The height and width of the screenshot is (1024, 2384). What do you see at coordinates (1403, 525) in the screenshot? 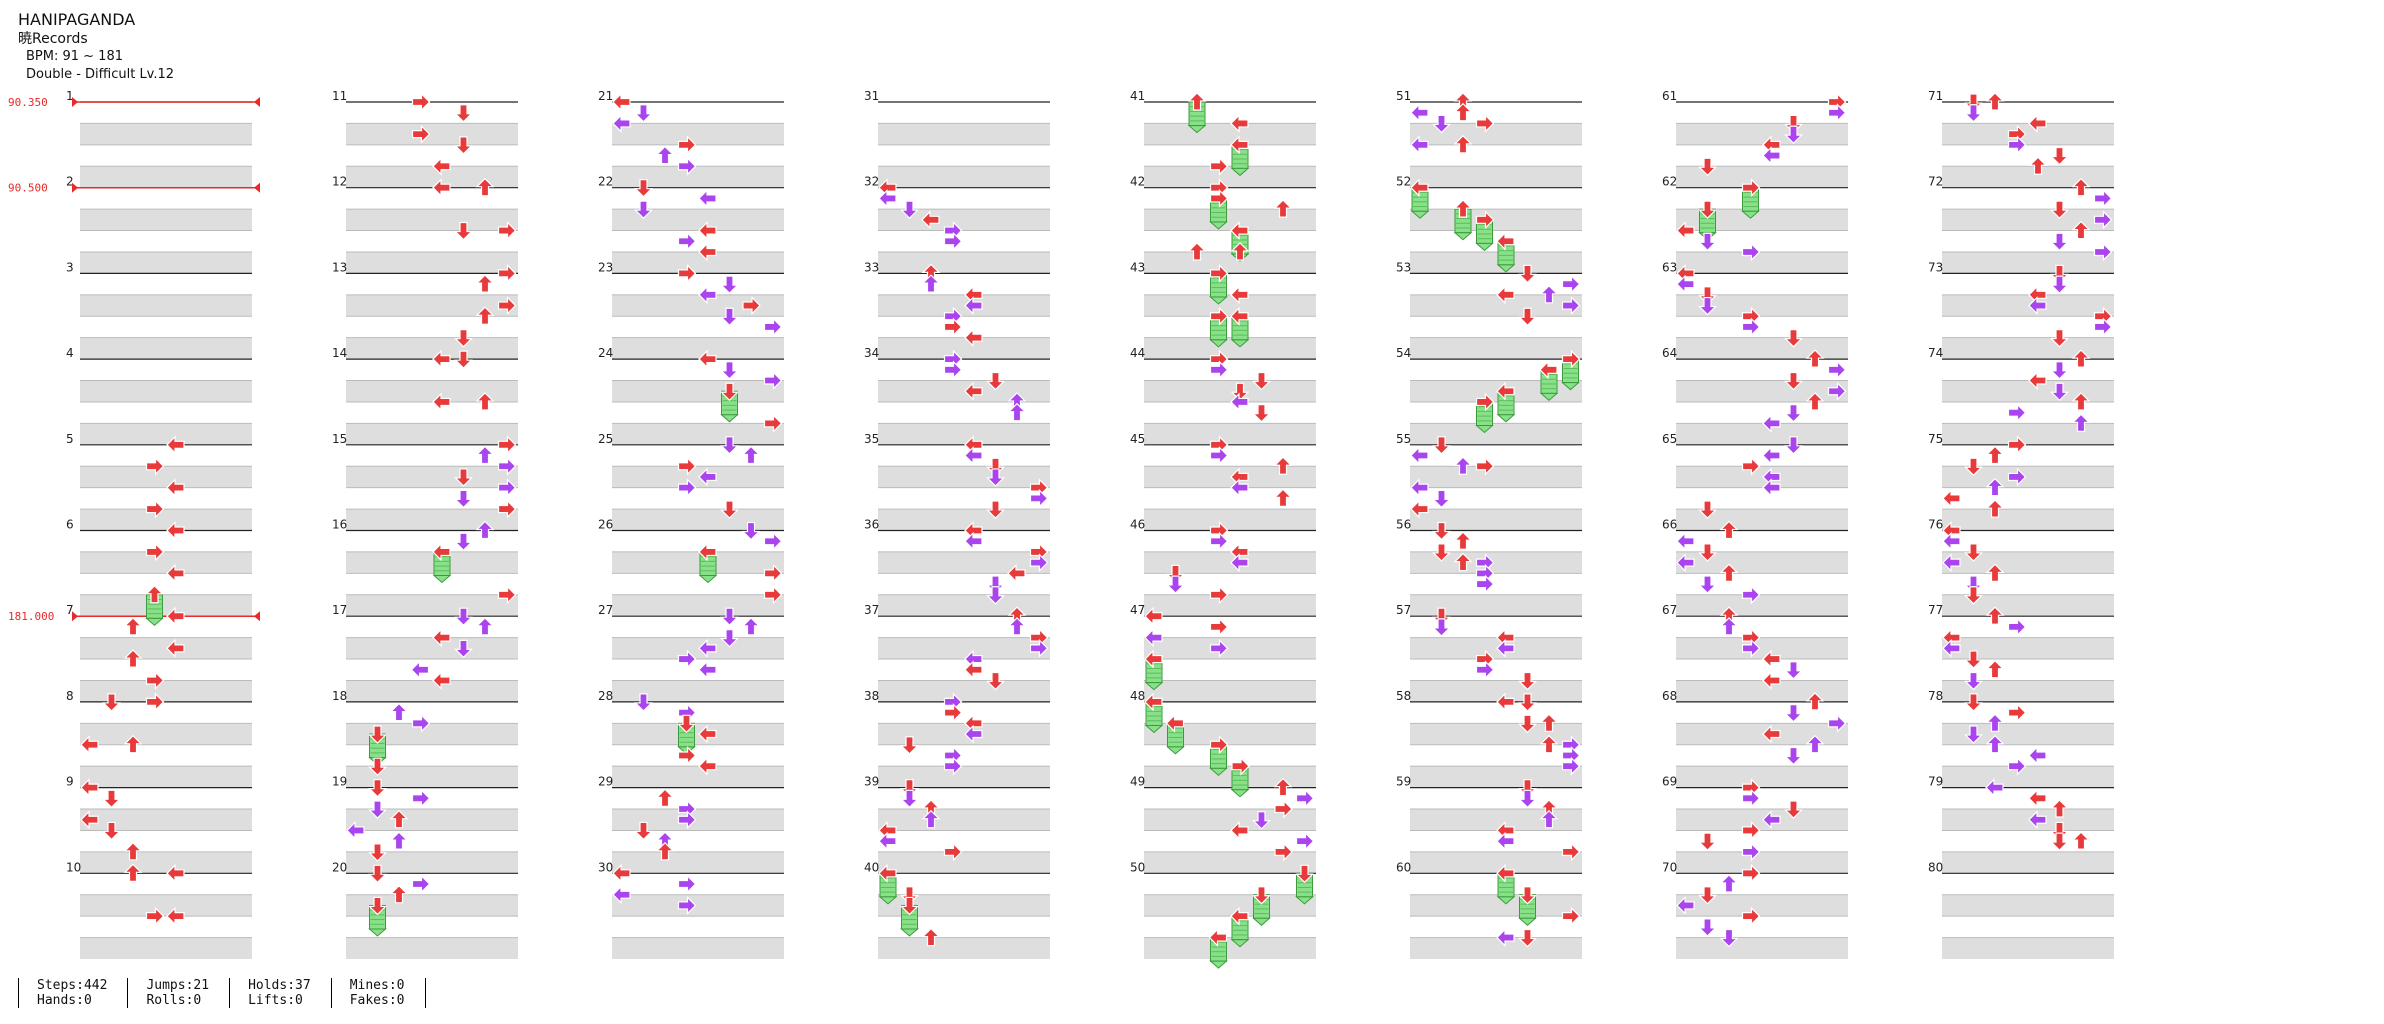
I see `measure-number: 56` at bounding box center [1403, 525].